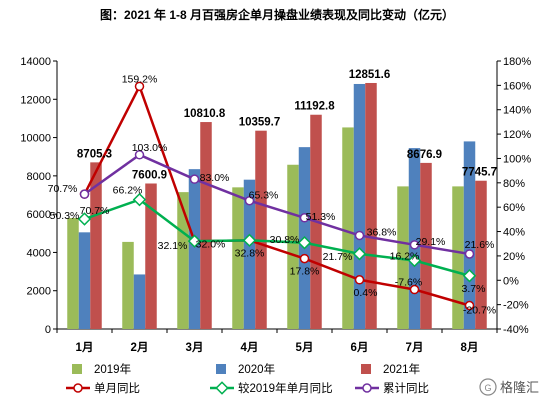 The width and height of the screenshot is (554, 406). What do you see at coordinates (517, 111) in the screenshot?
I see `y-right-tick-label: 140%` at bounding box center [517, 111].